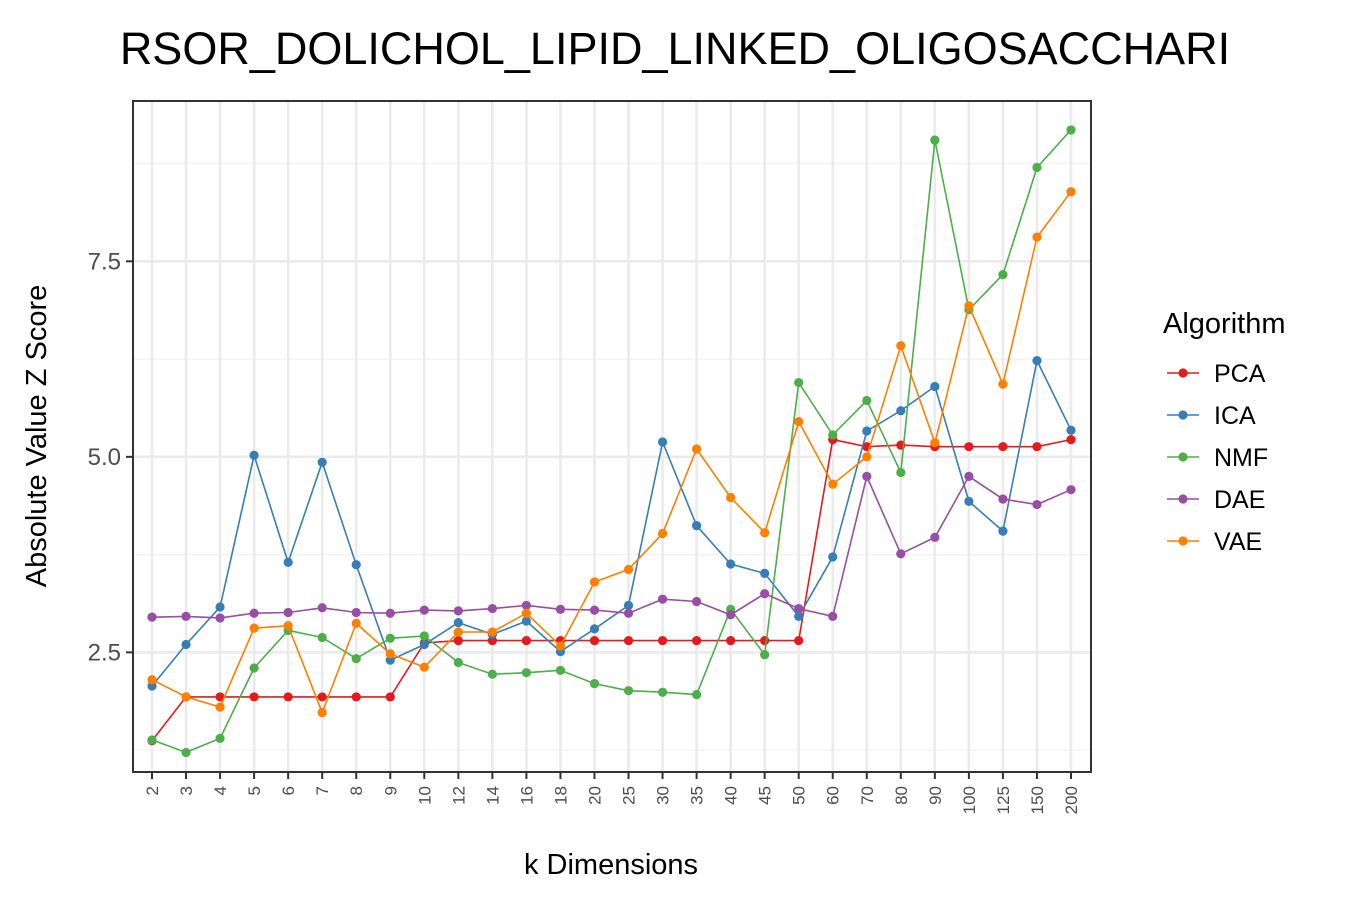 The width and height of the screenshot is (1350, 900). What do you see at coordinates (220, 790) in the screenshot?
I see `x-tick-label: 4` at bounding box center [220, 790].